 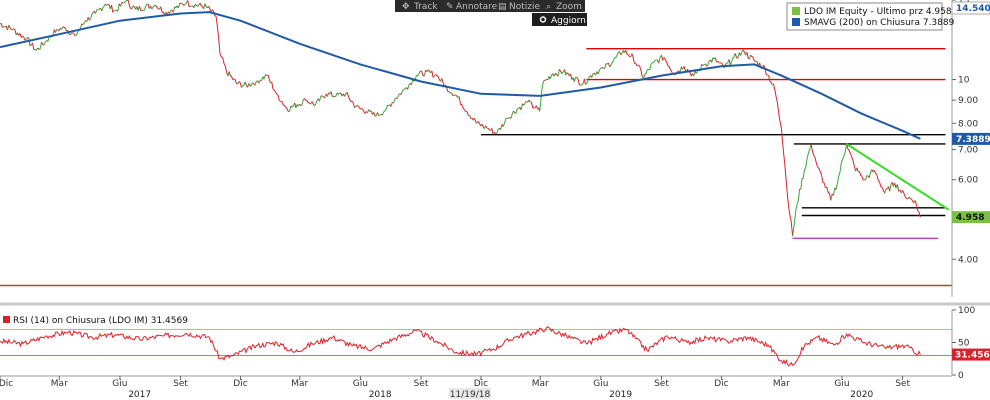 I want to click on x-tick-label: Set, so click(x=180, y=384).